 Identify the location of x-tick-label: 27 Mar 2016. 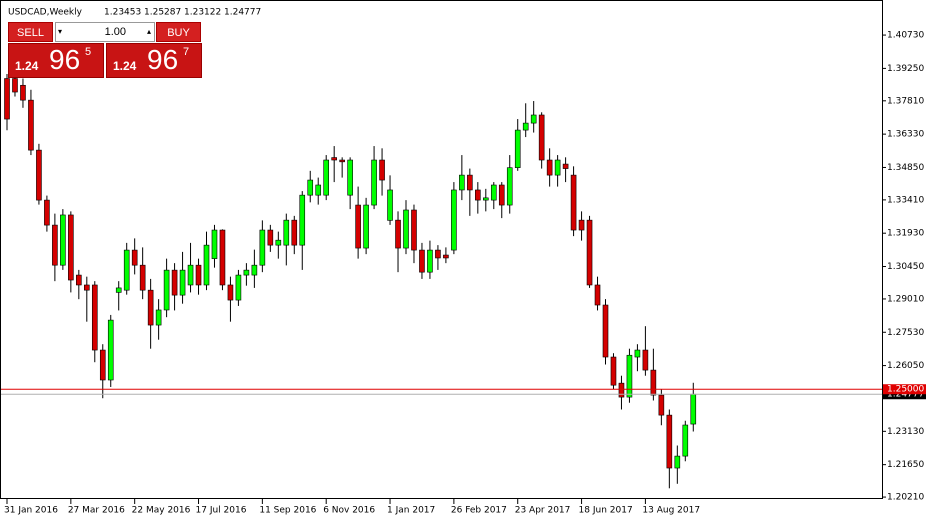
(96, 511).